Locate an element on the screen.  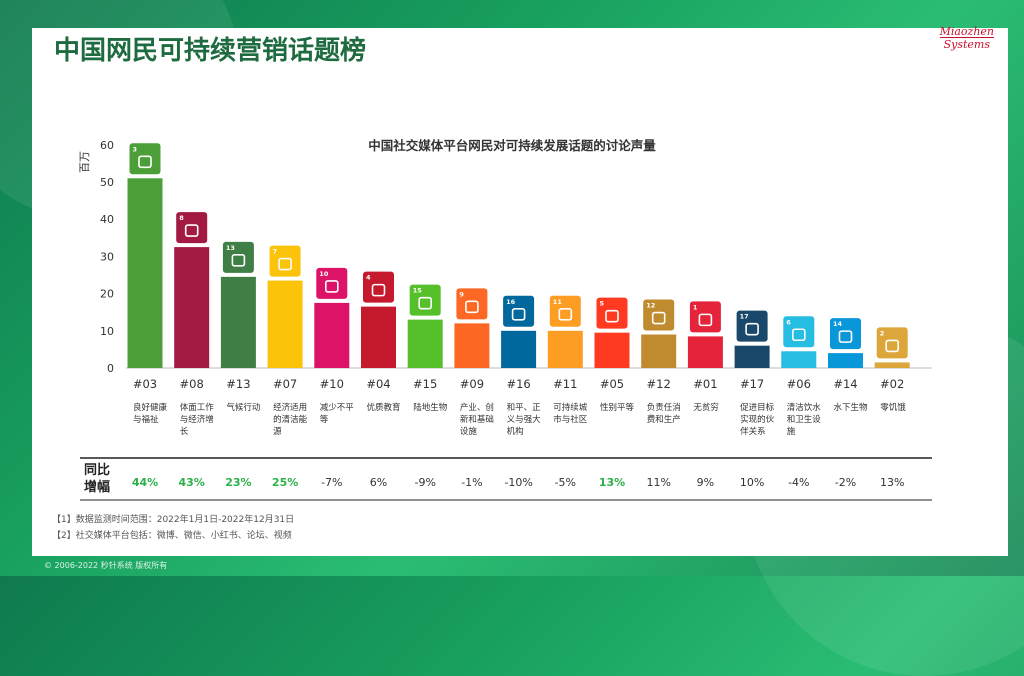
category-label: #03 is located at coordinates (145, 384).